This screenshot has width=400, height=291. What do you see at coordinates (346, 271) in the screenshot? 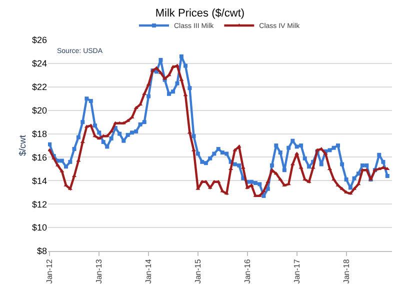
I see `x-tick-label: Jan-18` at bounding box center [346, 271].